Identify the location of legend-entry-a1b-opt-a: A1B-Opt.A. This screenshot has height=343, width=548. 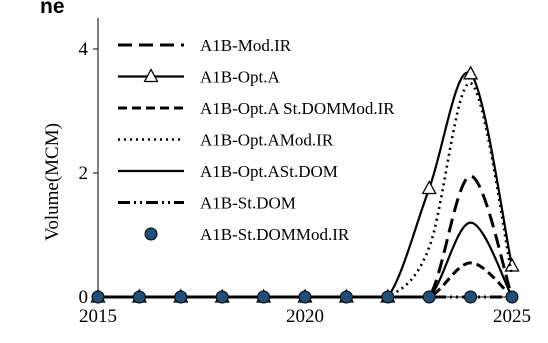
(199, 77).